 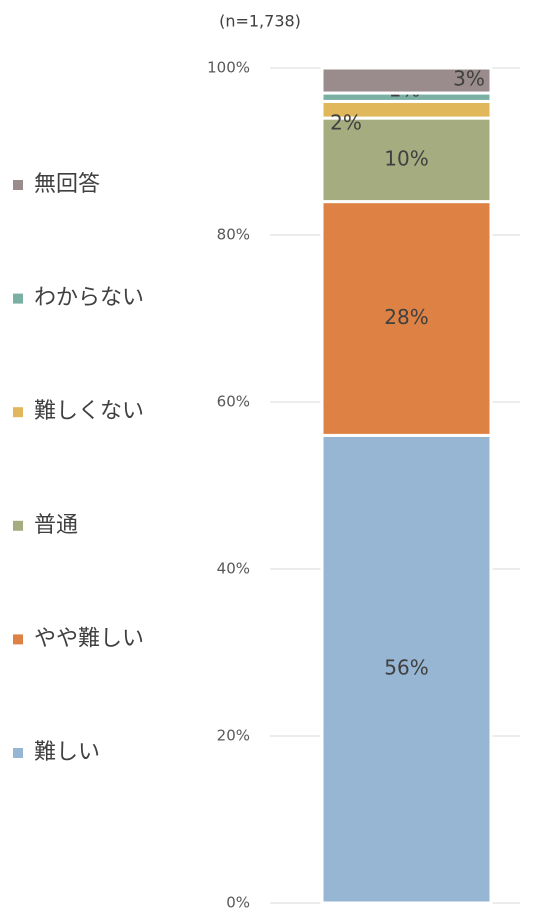 What do you see at coordinates (89, 411) in the screenshot?
I see `legend-label: 難しくない` at bounding box center [89, 411].